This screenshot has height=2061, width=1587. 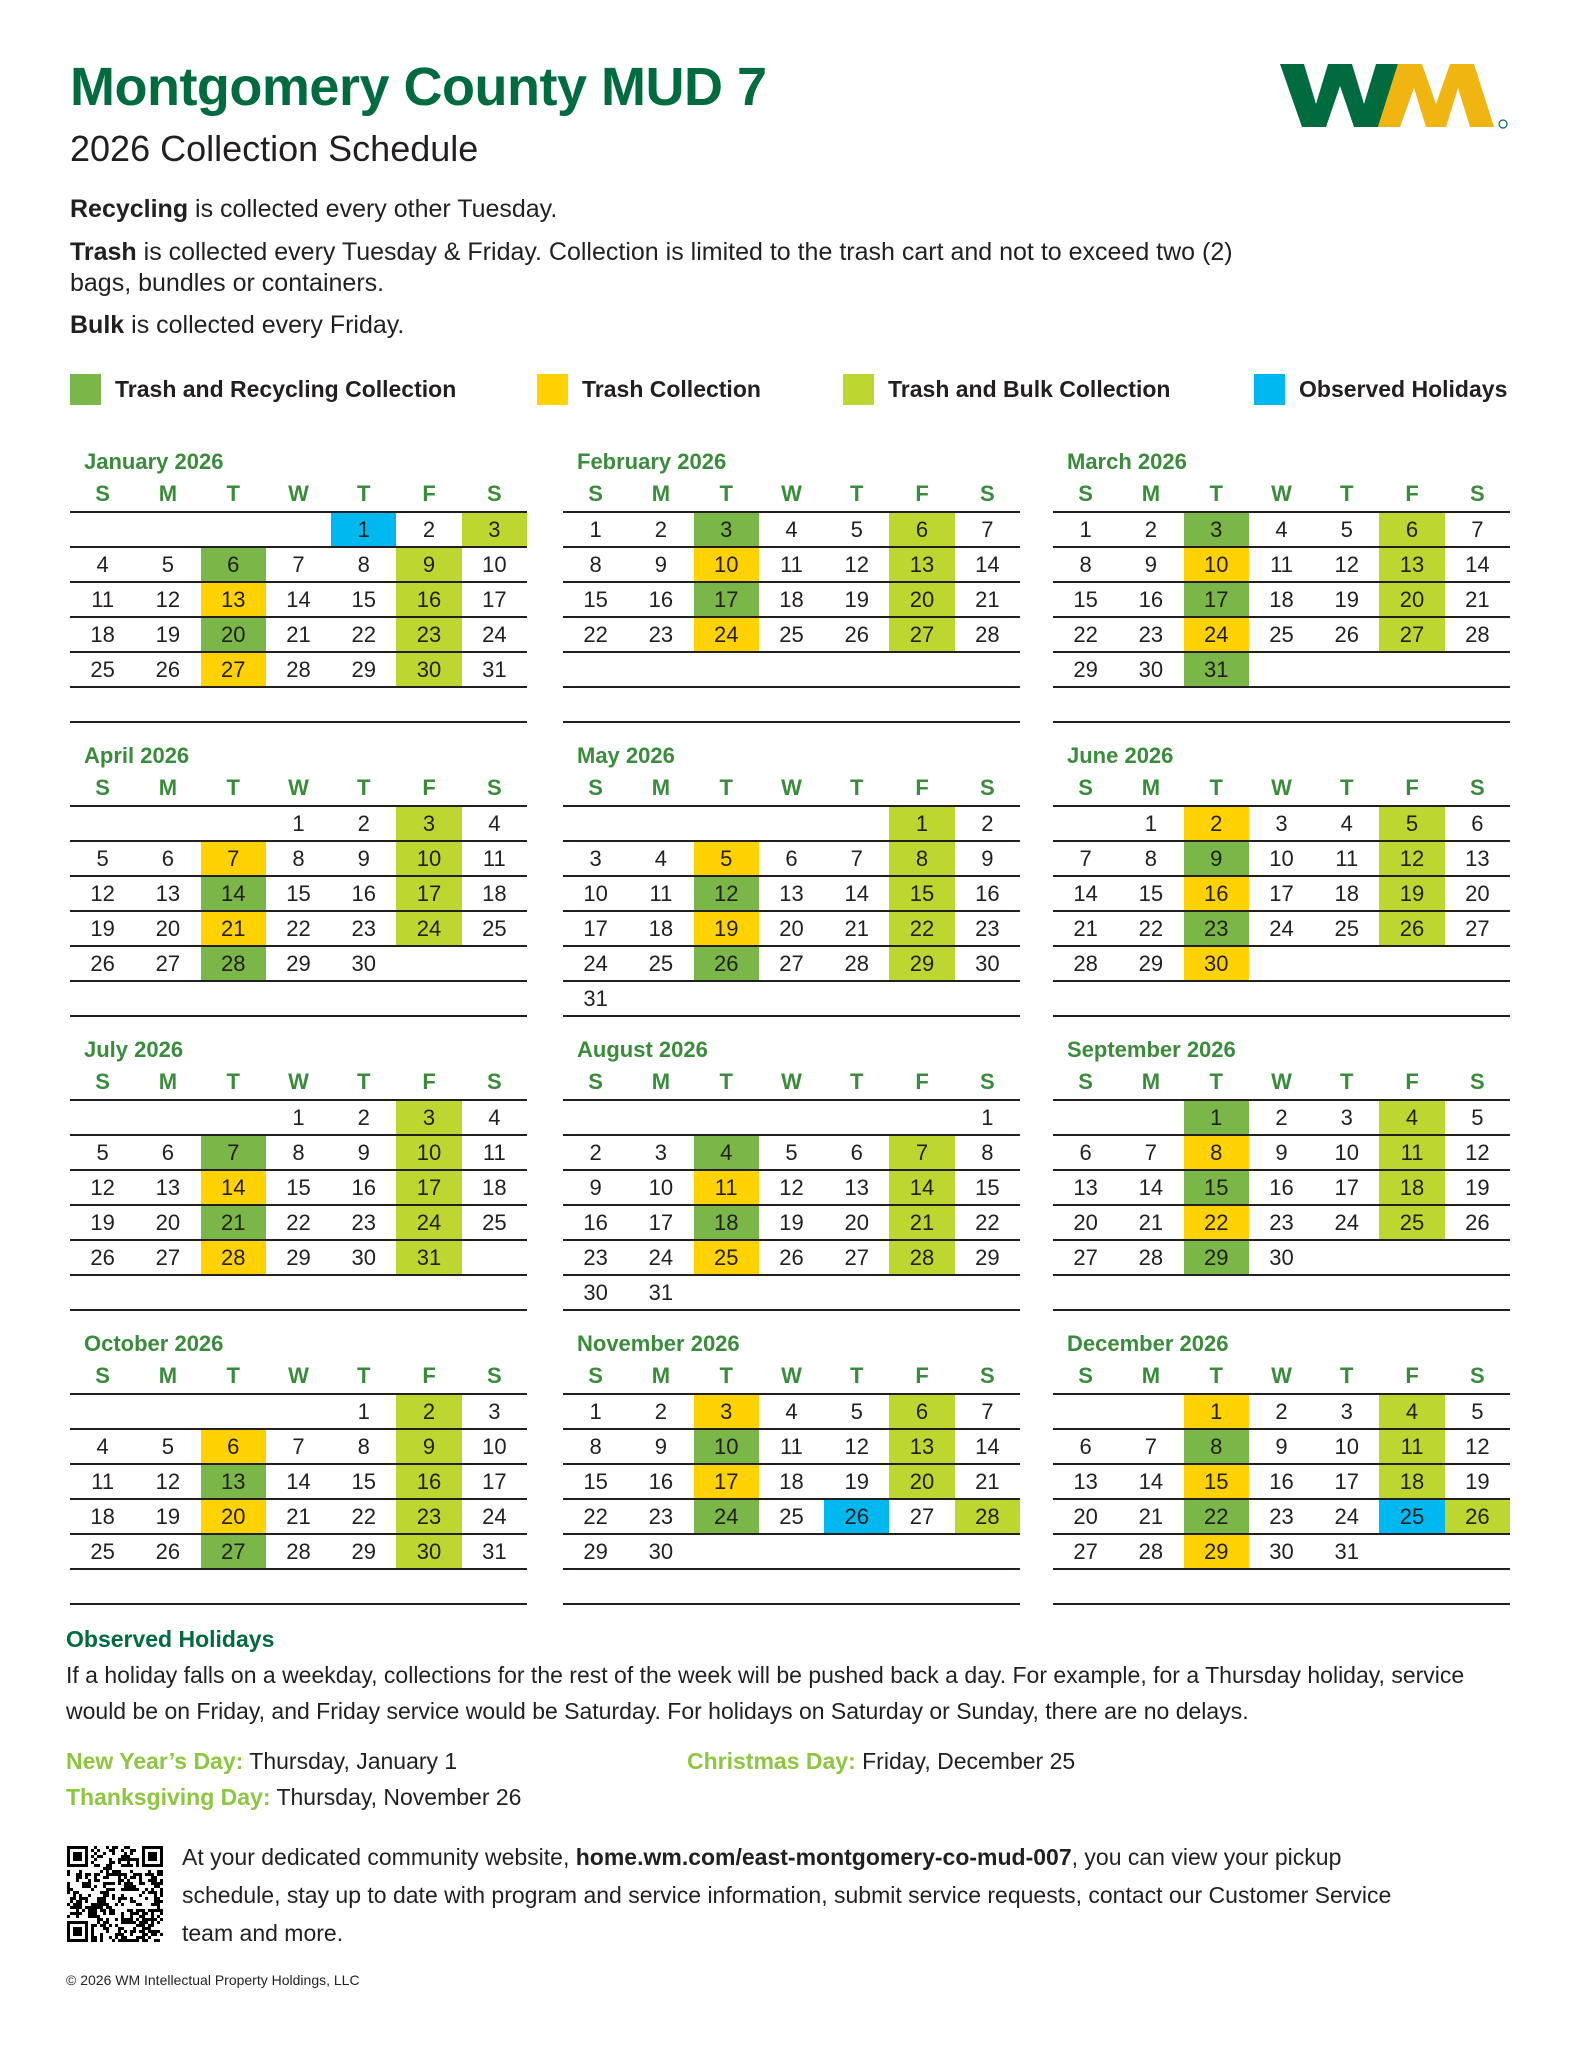 What do you see at coordinates (115, 1894) in the screenshot?
I see `qr-code` at bounding box center [115, 1894].